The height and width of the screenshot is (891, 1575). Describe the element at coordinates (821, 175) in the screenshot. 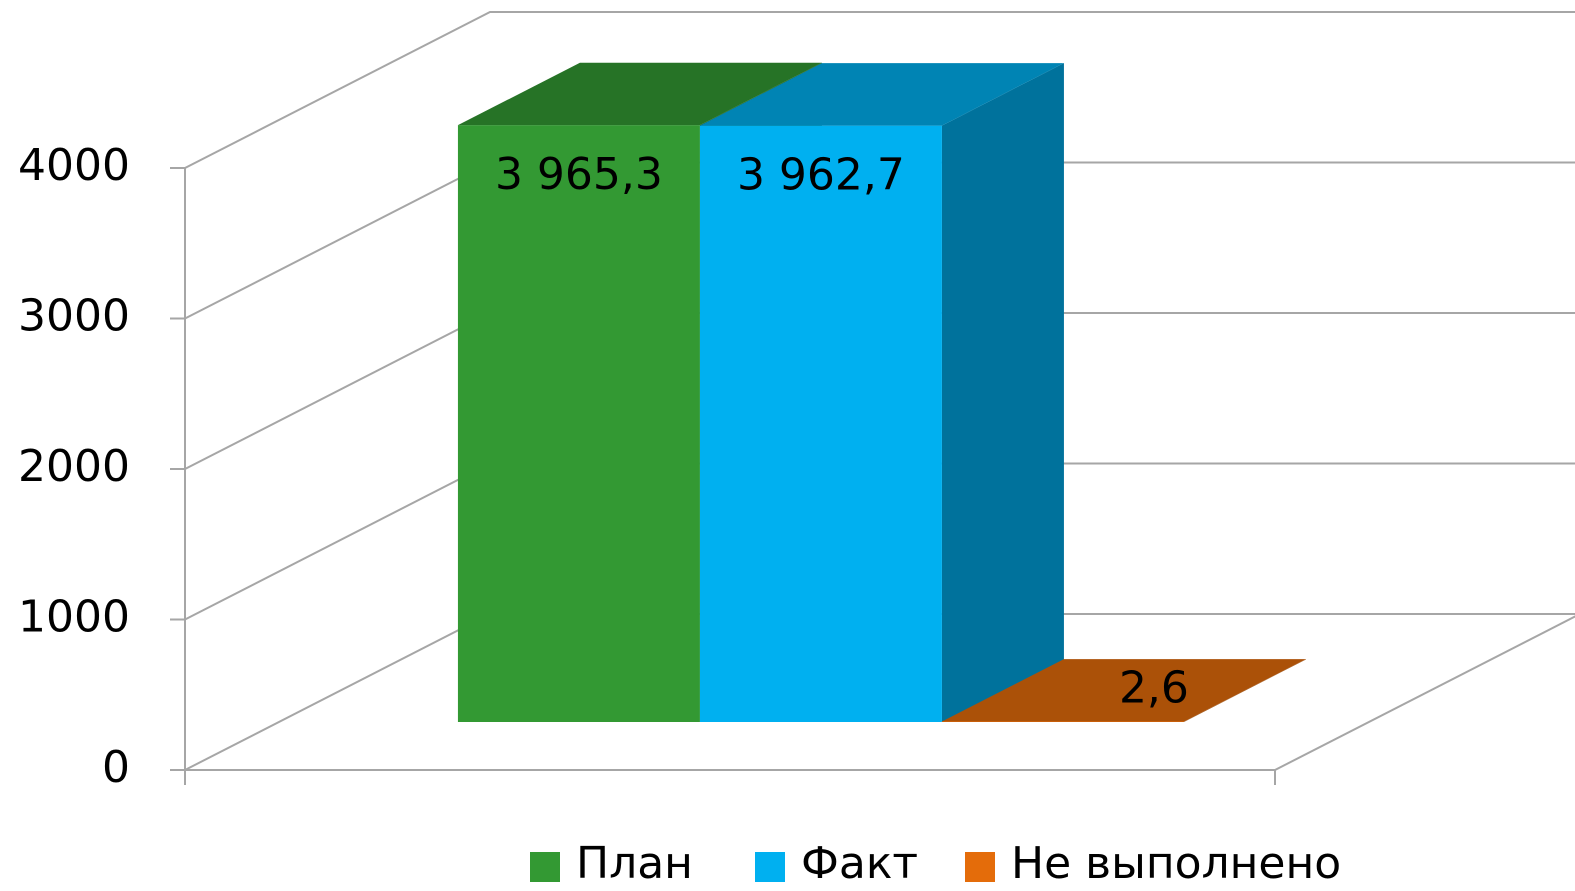

I see `data-label: 3 962,7` at that location.